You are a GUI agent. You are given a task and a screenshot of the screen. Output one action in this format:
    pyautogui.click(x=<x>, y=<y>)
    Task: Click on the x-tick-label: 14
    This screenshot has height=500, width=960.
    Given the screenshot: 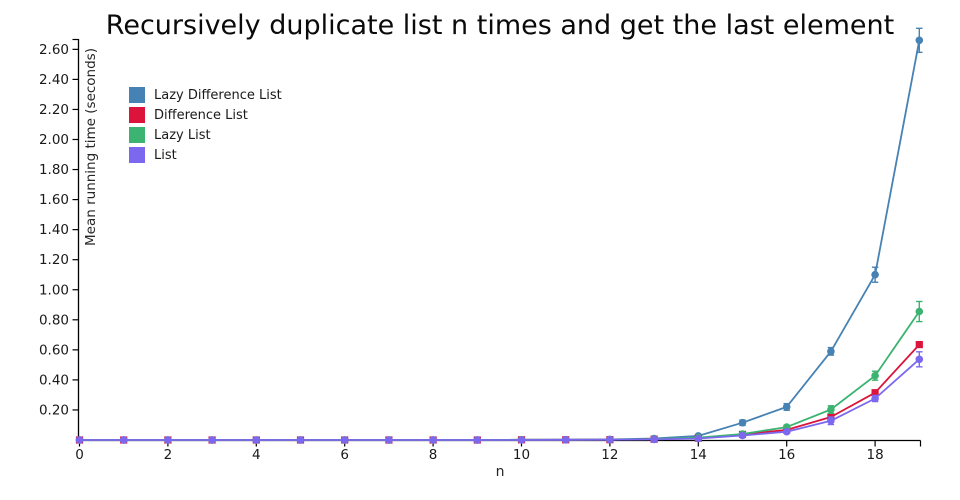 What is the action you would take?
    pyautogui.click(x=698, y=455)
    